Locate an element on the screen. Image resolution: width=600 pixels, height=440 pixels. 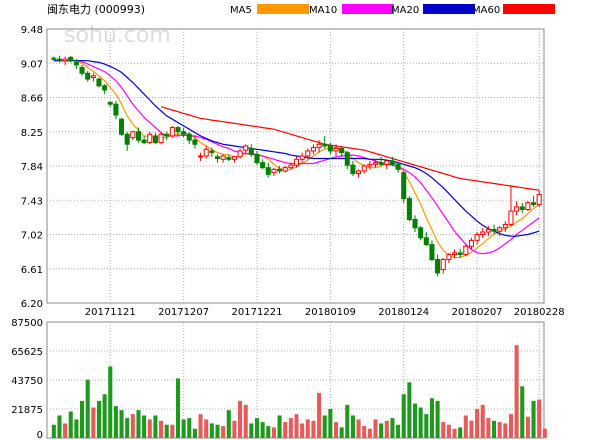
volume-tick-label: 0 is located at coordinates (40, 435).